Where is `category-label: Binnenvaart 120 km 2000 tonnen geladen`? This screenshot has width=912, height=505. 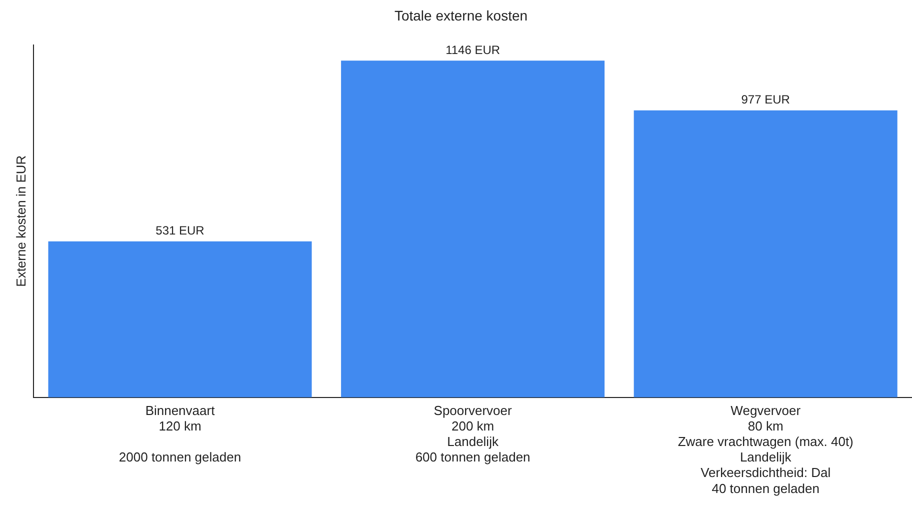 category-label: Binnenvaart 120 km 2000 tonnen geladen is located at coordinates (180, 433).